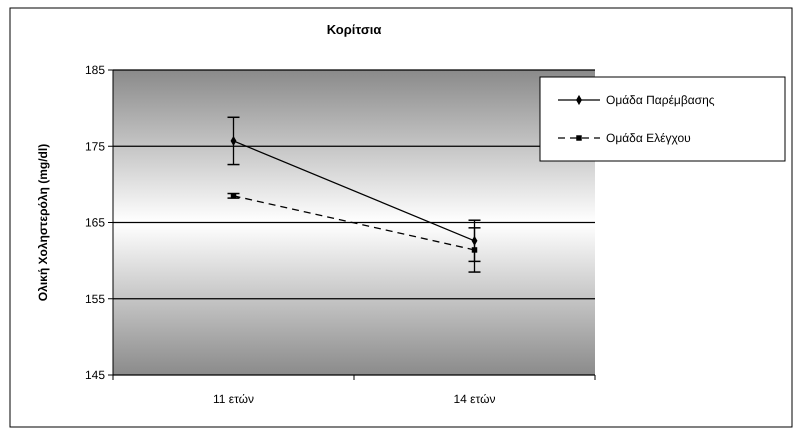 Image resolution: width=802 pixels, height=437 pixels. Describe the element at coordinates (233, 399) in the screenshot. I see `x-tick-label: 11 ετών` at that location.